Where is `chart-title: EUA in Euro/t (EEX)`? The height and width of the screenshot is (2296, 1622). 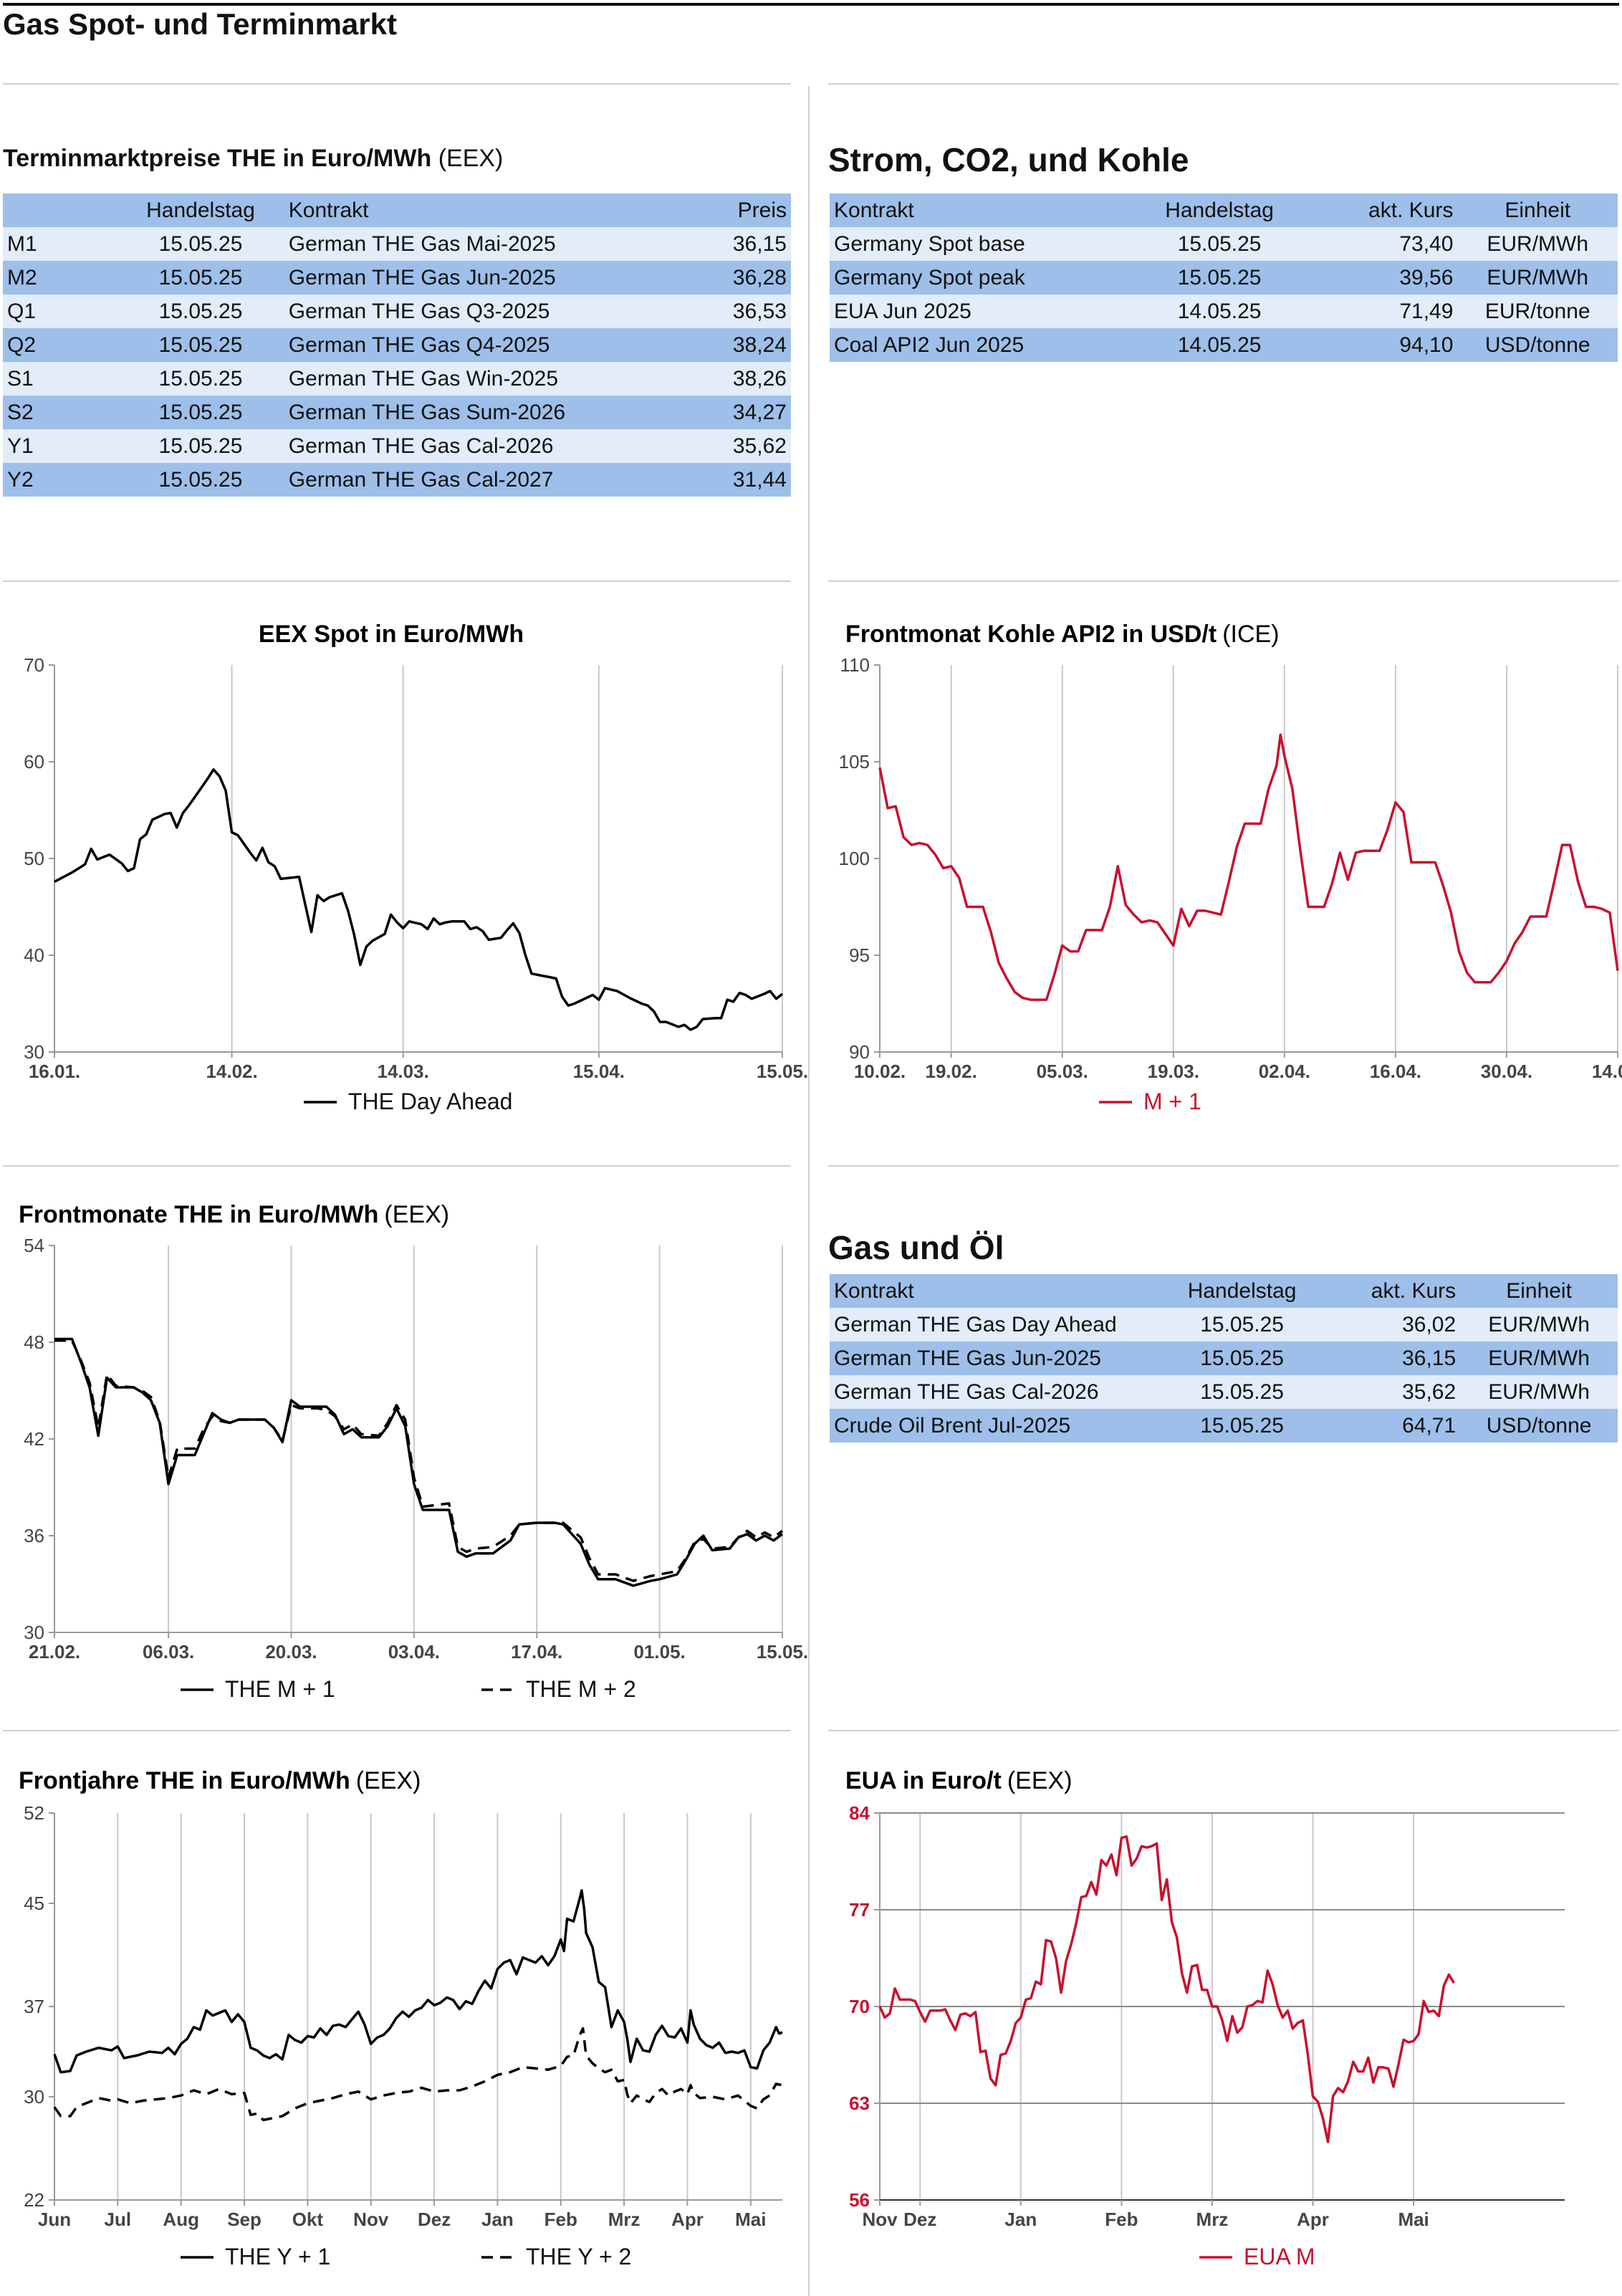
chart-title: EUA in Euro/t (EEX) is located at coordinates (958, 1780).